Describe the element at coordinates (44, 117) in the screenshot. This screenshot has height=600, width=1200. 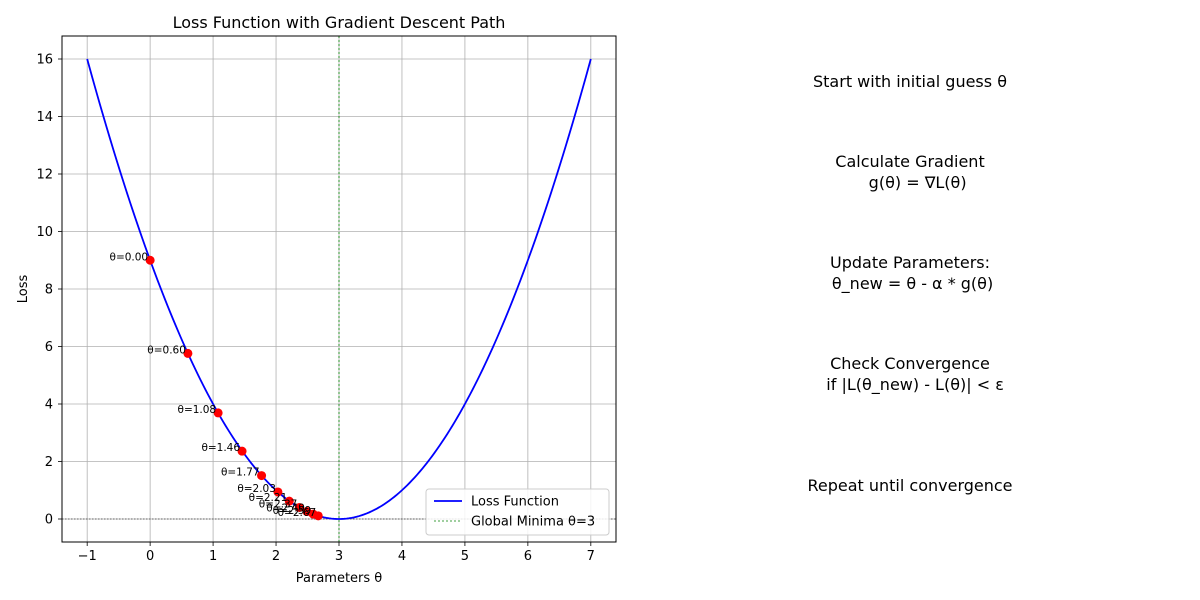
I see `y-tick-label: 14` at that location.